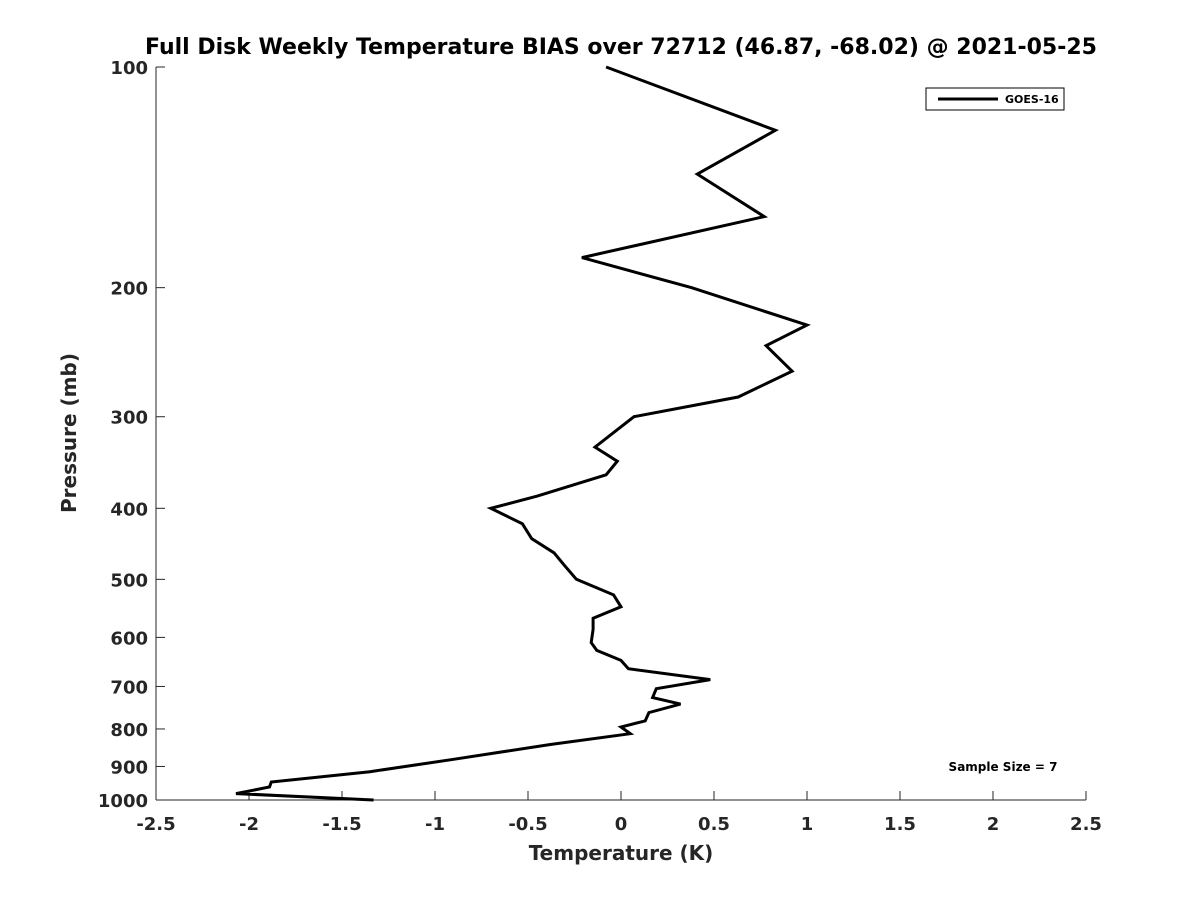 This screenshot has width=1200, height=900. What do you see at coordinates (1086, 824) in the screenshot?
I see `x-tick-label: 2.5` at bounding box center [1086, 824].